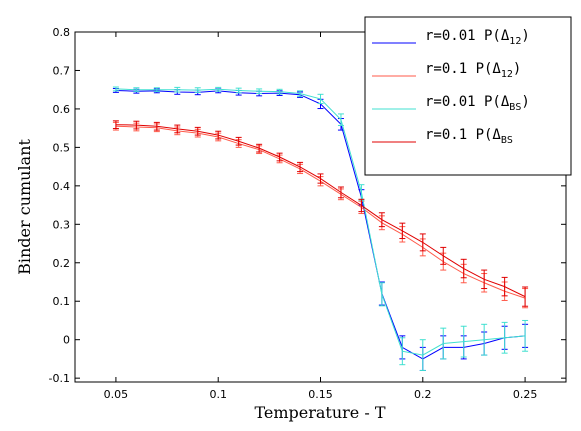  What do you see at coordinates (24, 207) in the screenshot?
I see `y-axis-title: Binder cumulant` at bounding box center [24, 207].